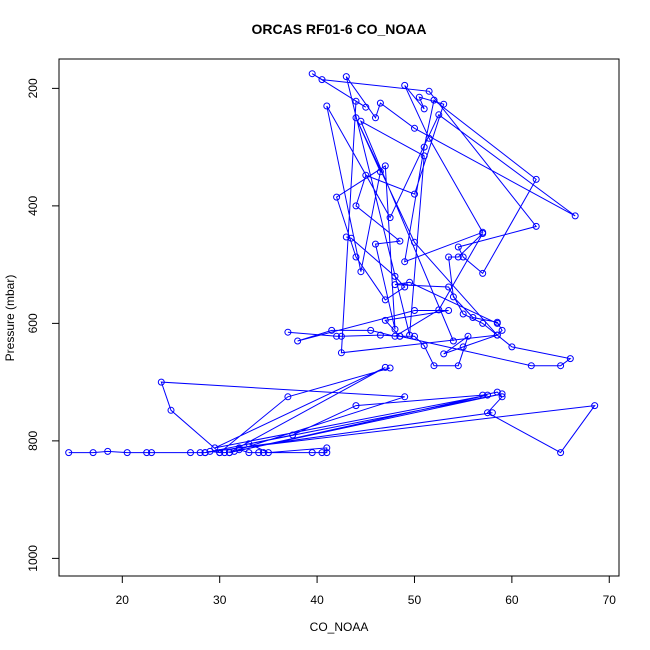 The image size is (650, 650). Describe the element at coordinates (317, 600) in the screenshot. I see `x-tick-label: 40` at that location.